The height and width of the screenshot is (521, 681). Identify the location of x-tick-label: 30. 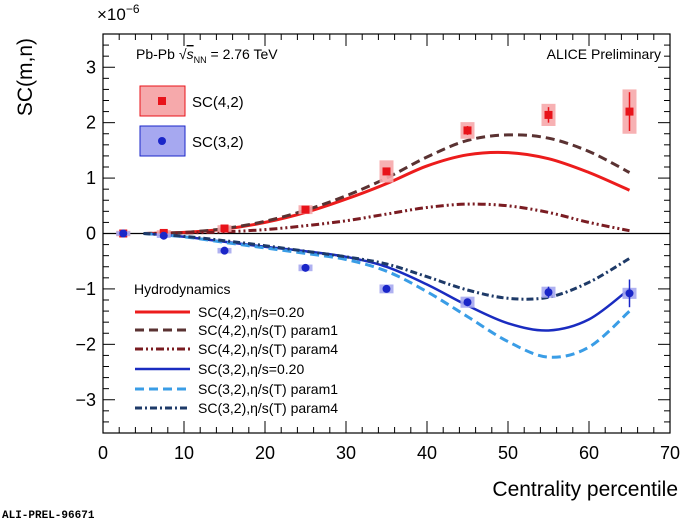
(346, 453).